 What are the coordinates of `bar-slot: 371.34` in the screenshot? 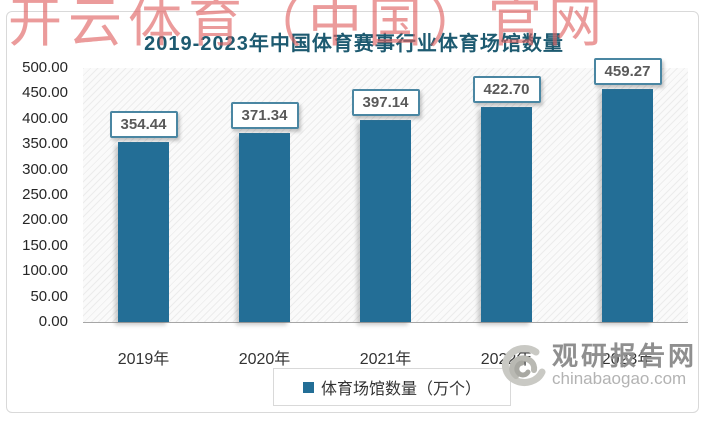 It's located at (264, 195).